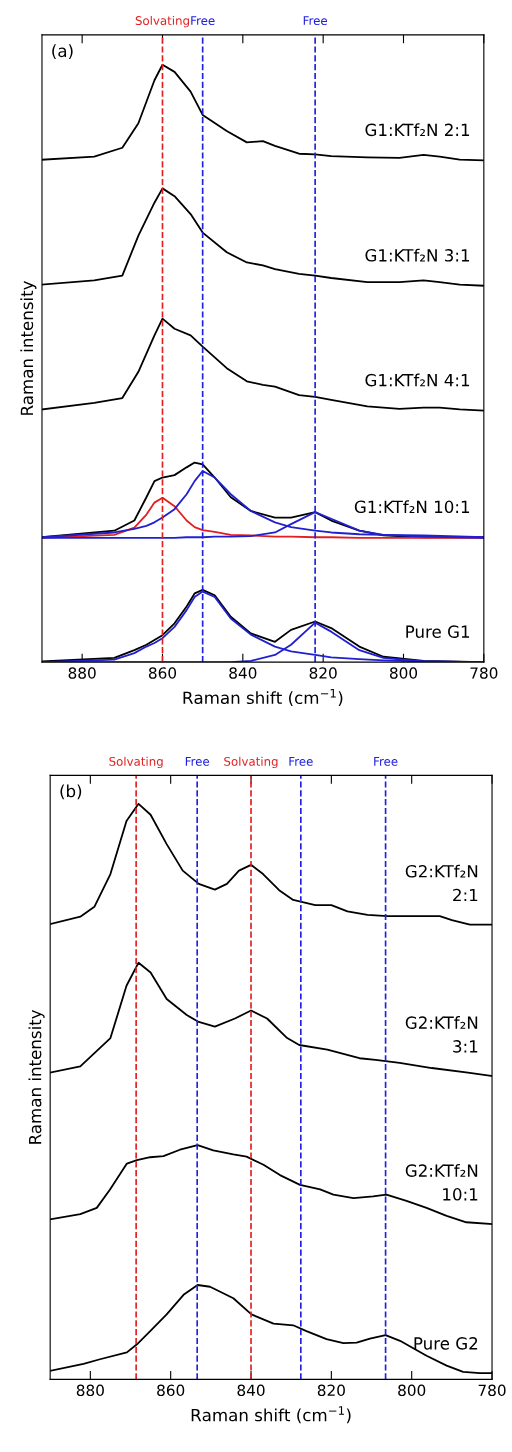  What do you see at coordinates (441, 1034) in the screenshot?
I see `series-label: G2:KTf₂N 3:1` at bounding box center [441, 1034].